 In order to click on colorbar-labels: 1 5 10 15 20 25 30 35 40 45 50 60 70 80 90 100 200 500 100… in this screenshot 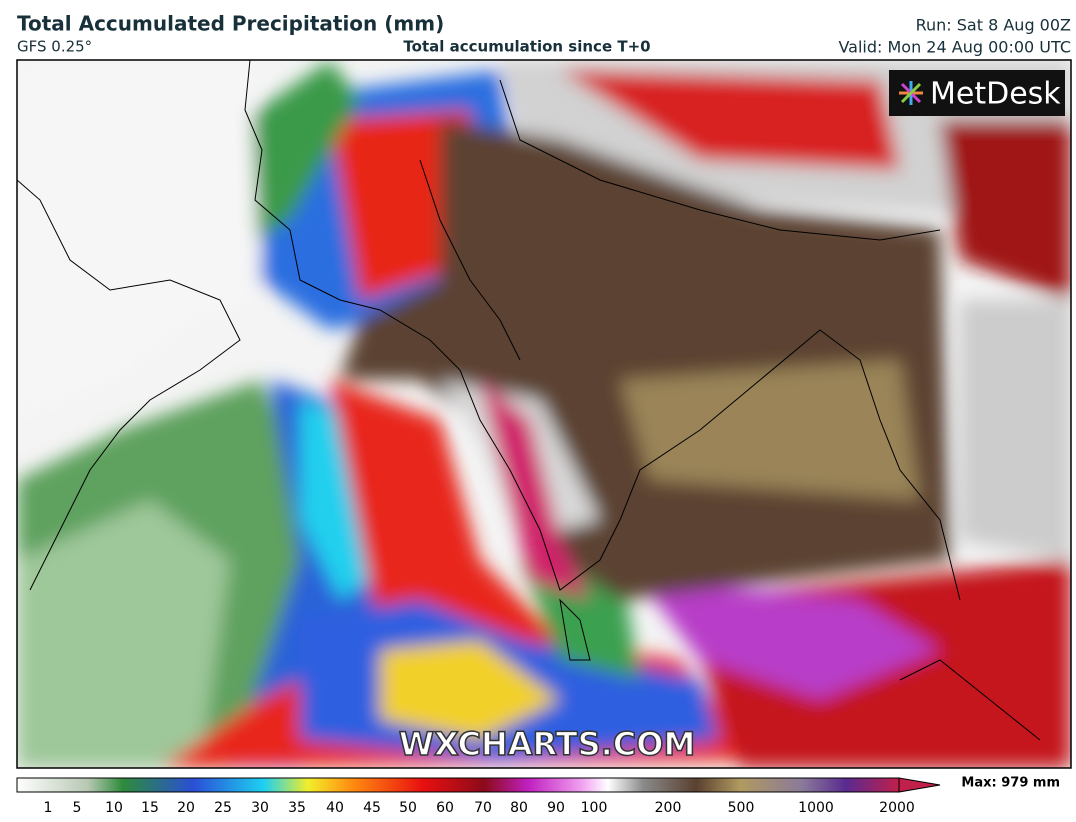, I will do `click(479, 808)`.